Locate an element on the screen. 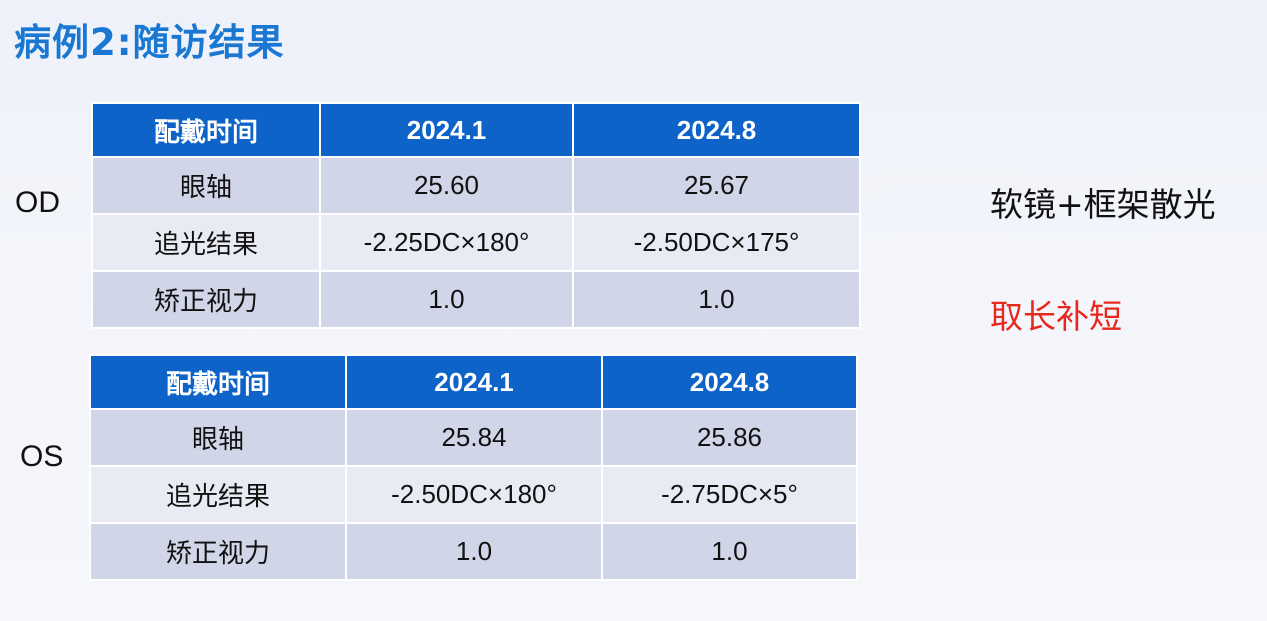 The width and height of the screenshot is (1267, 621). table-row-refraction: 追光结果 -2.50DC×180° -2.75DC×5° is located at coordinates (473, 494).